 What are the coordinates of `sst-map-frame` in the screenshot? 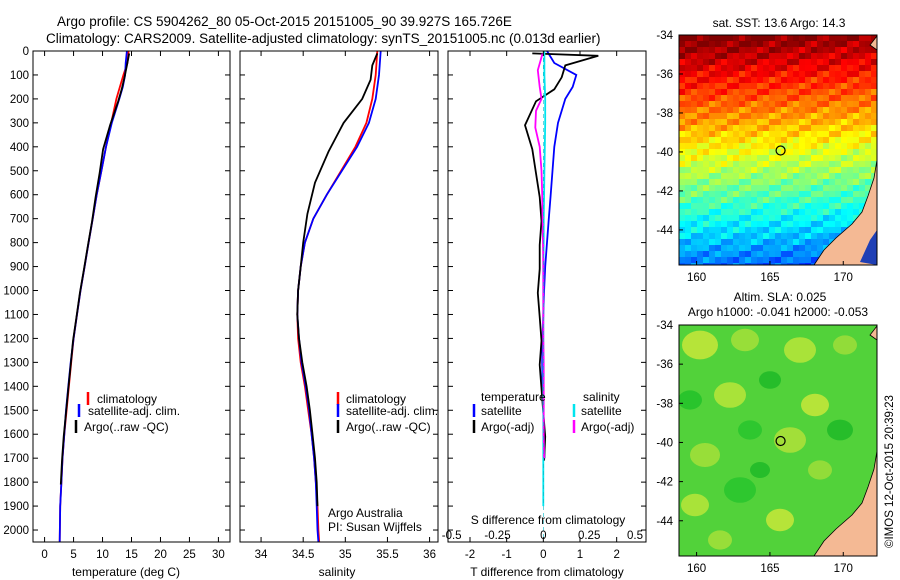 It's located at (778, 150).